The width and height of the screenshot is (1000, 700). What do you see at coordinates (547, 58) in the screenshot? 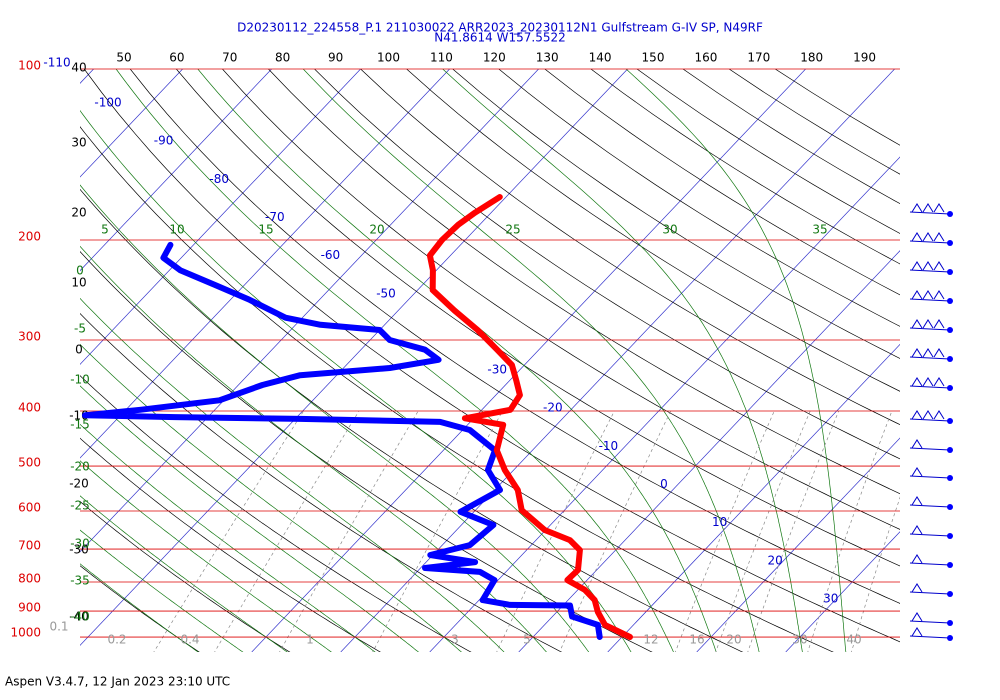
I see `top-label: 130` at bounding box center [547, 58].